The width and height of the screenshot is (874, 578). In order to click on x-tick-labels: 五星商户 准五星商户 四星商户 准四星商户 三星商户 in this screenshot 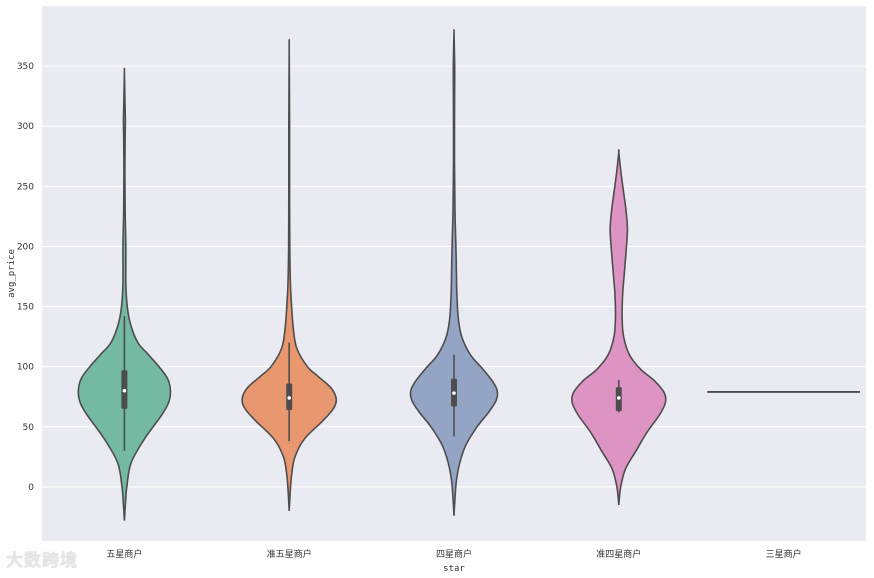, I will do `click(453, 554)`.